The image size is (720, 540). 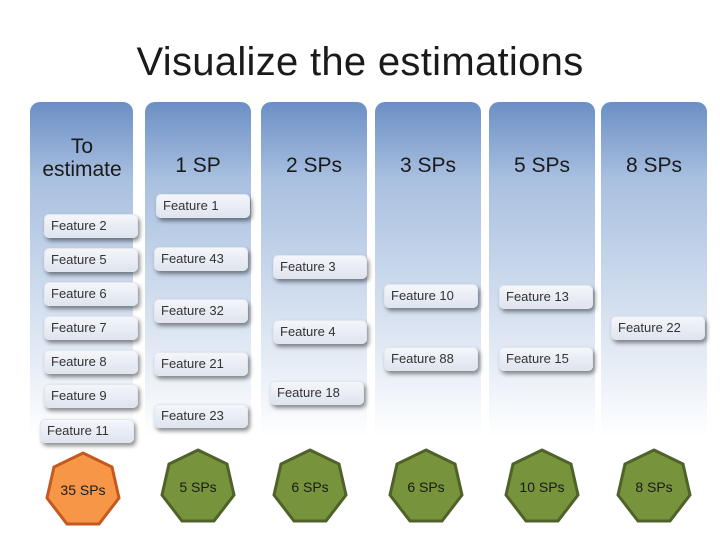 I want to click on total-label-2-sps: 6 SPs, so click(x=310, y=487).